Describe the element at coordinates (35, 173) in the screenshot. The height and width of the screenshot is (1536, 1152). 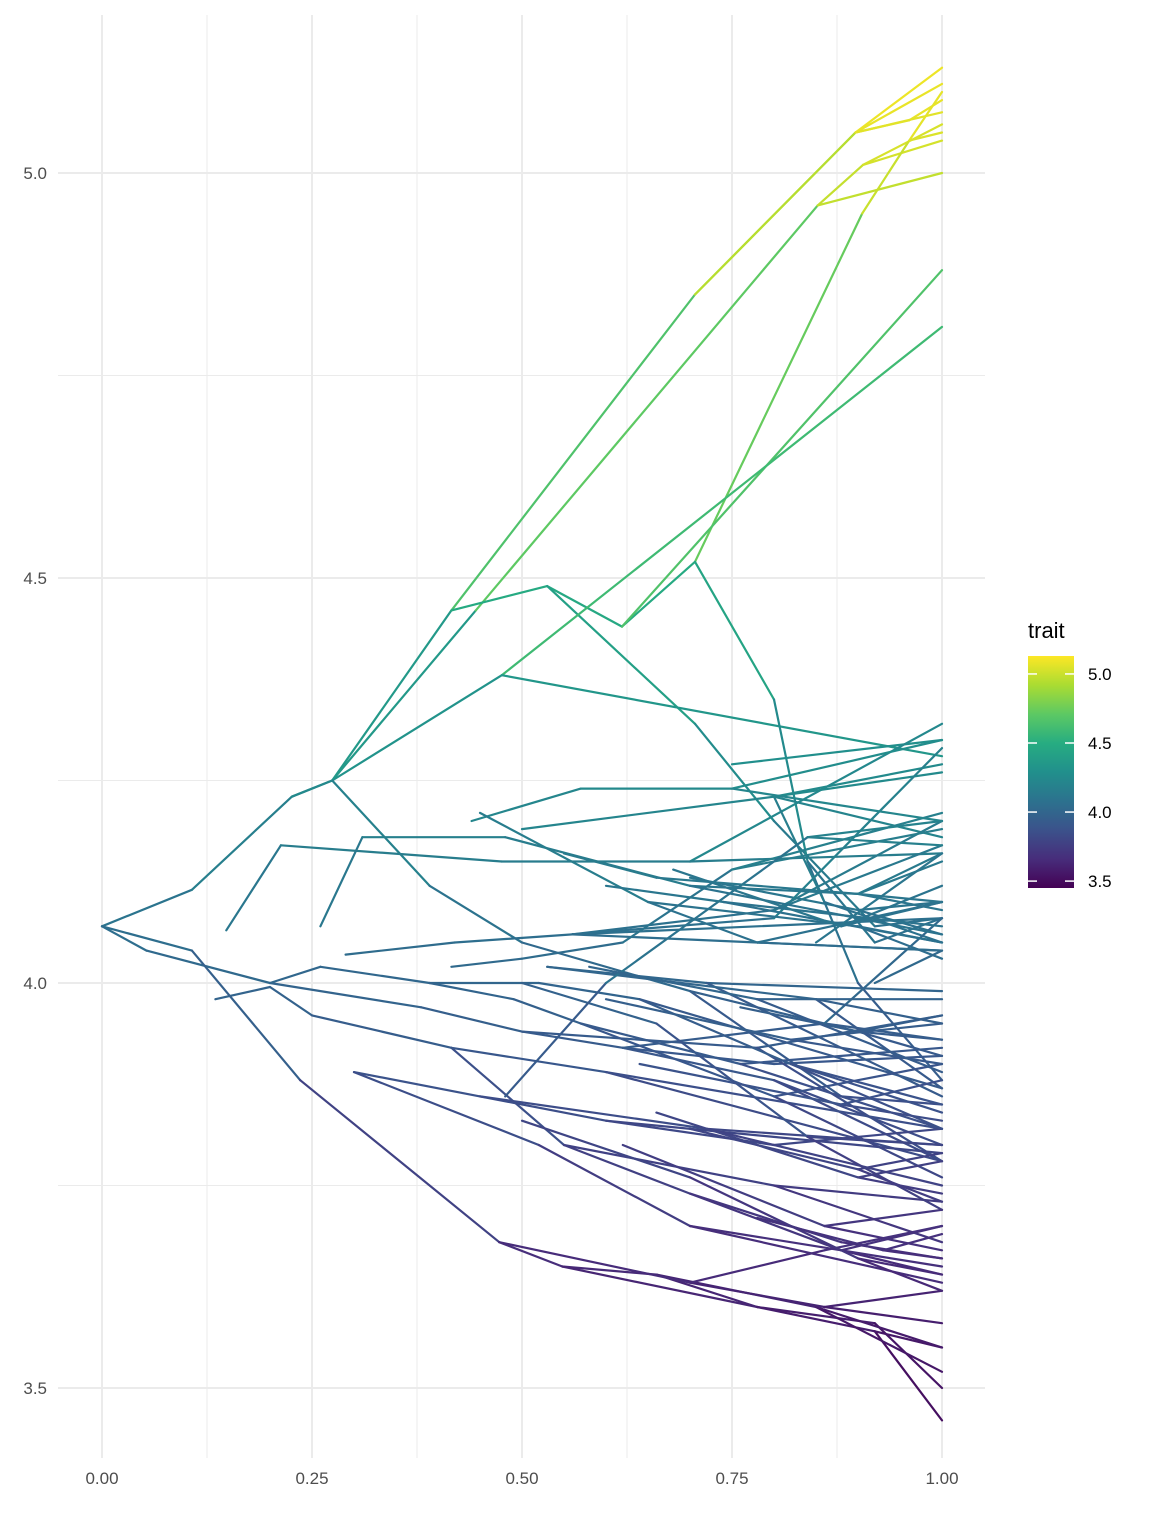
I see `y-tick-label: 5.0` at that location.